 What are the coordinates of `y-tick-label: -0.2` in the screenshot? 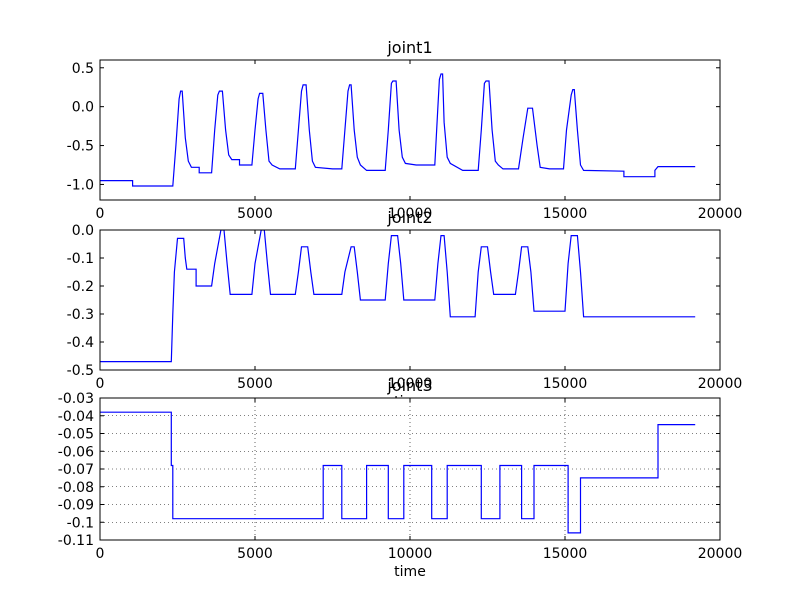 It's located at (80, 287).